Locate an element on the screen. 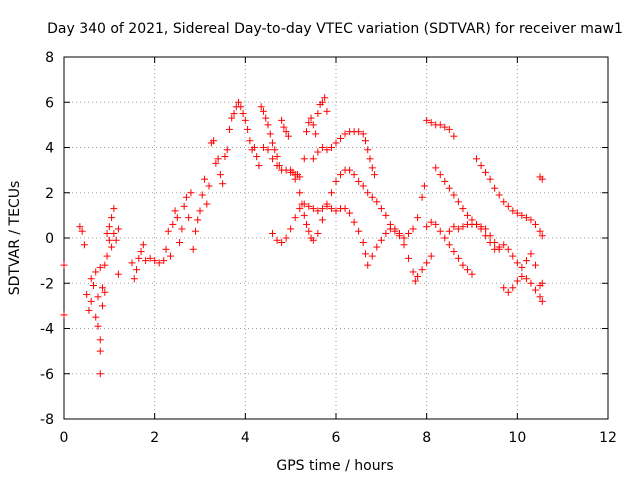 This screenshot has height=480, width=640. x-tick-label: 6 is located at coordinates (336, 438).